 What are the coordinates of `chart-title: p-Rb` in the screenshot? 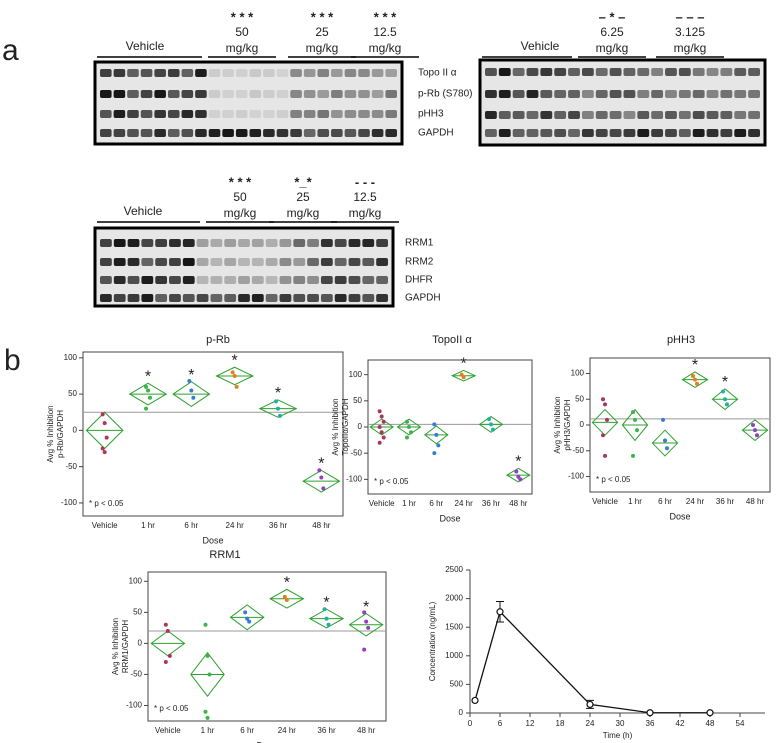 It's located at (218, 340).